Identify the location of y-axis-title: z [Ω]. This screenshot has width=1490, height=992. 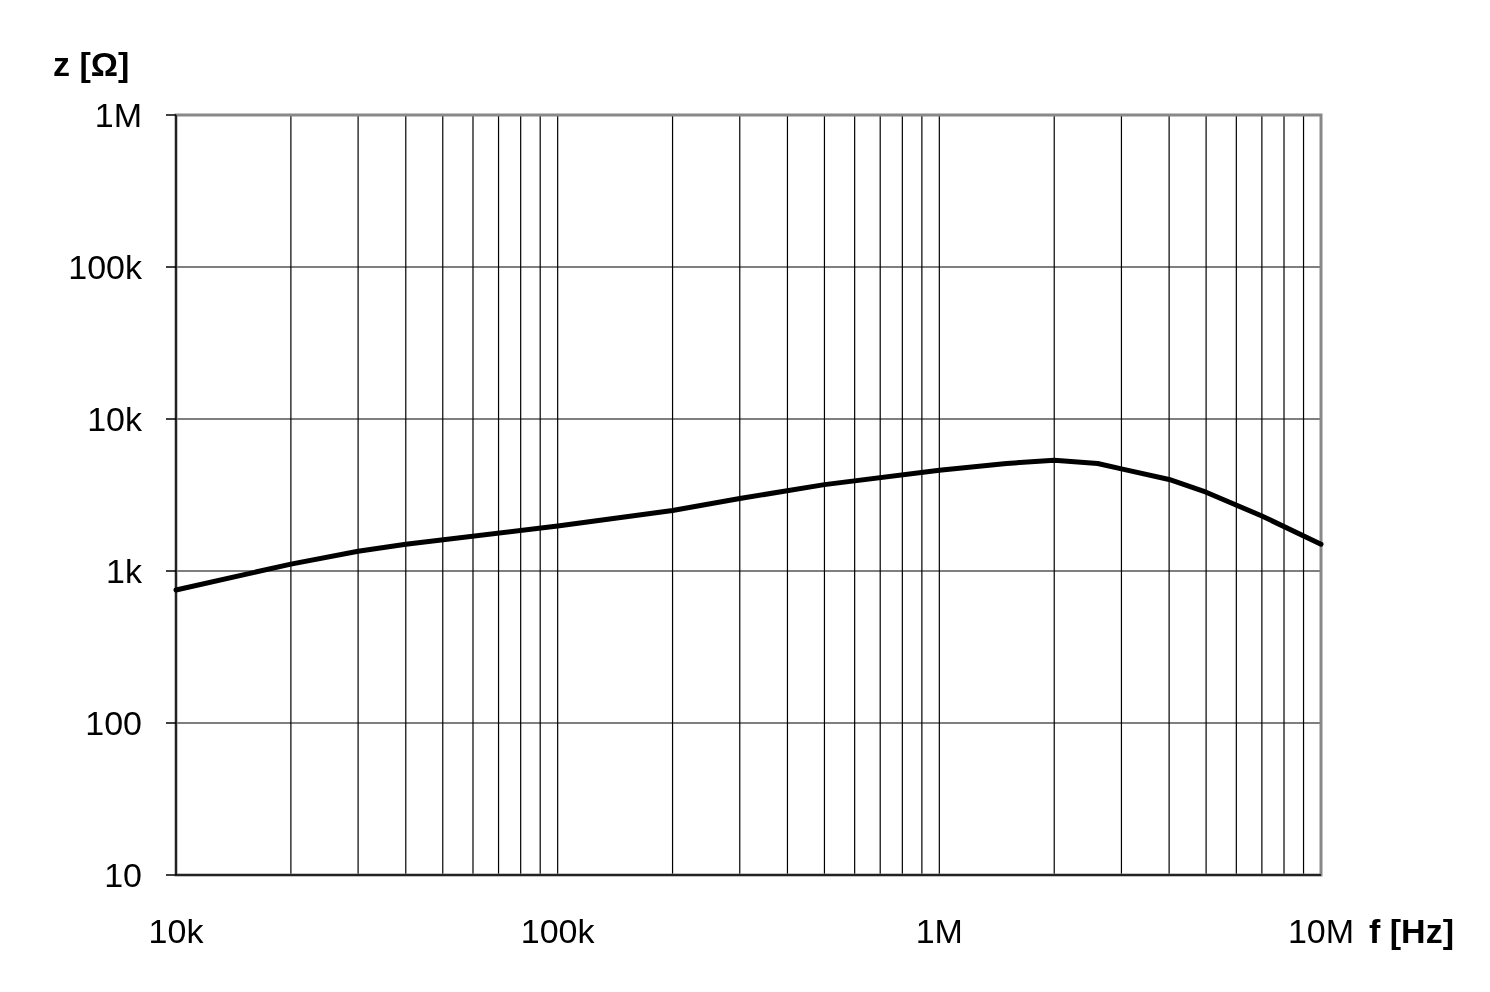
(91, 64).